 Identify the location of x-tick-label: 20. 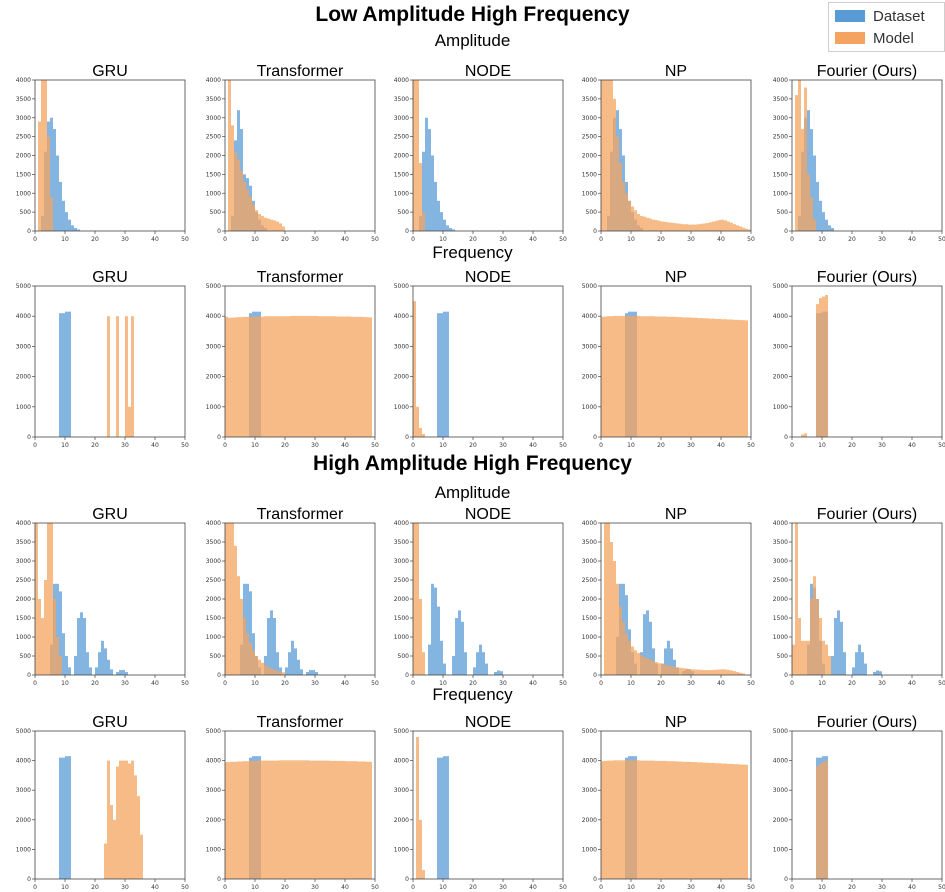
(95, 445).